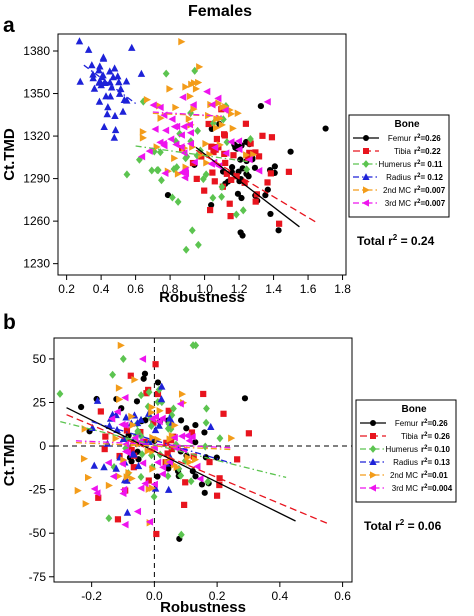  What do you see at coordinates (438, 449) in the screenshot?
I see `legend-r2-value: = 0.10` at bounding box center [438, 449].